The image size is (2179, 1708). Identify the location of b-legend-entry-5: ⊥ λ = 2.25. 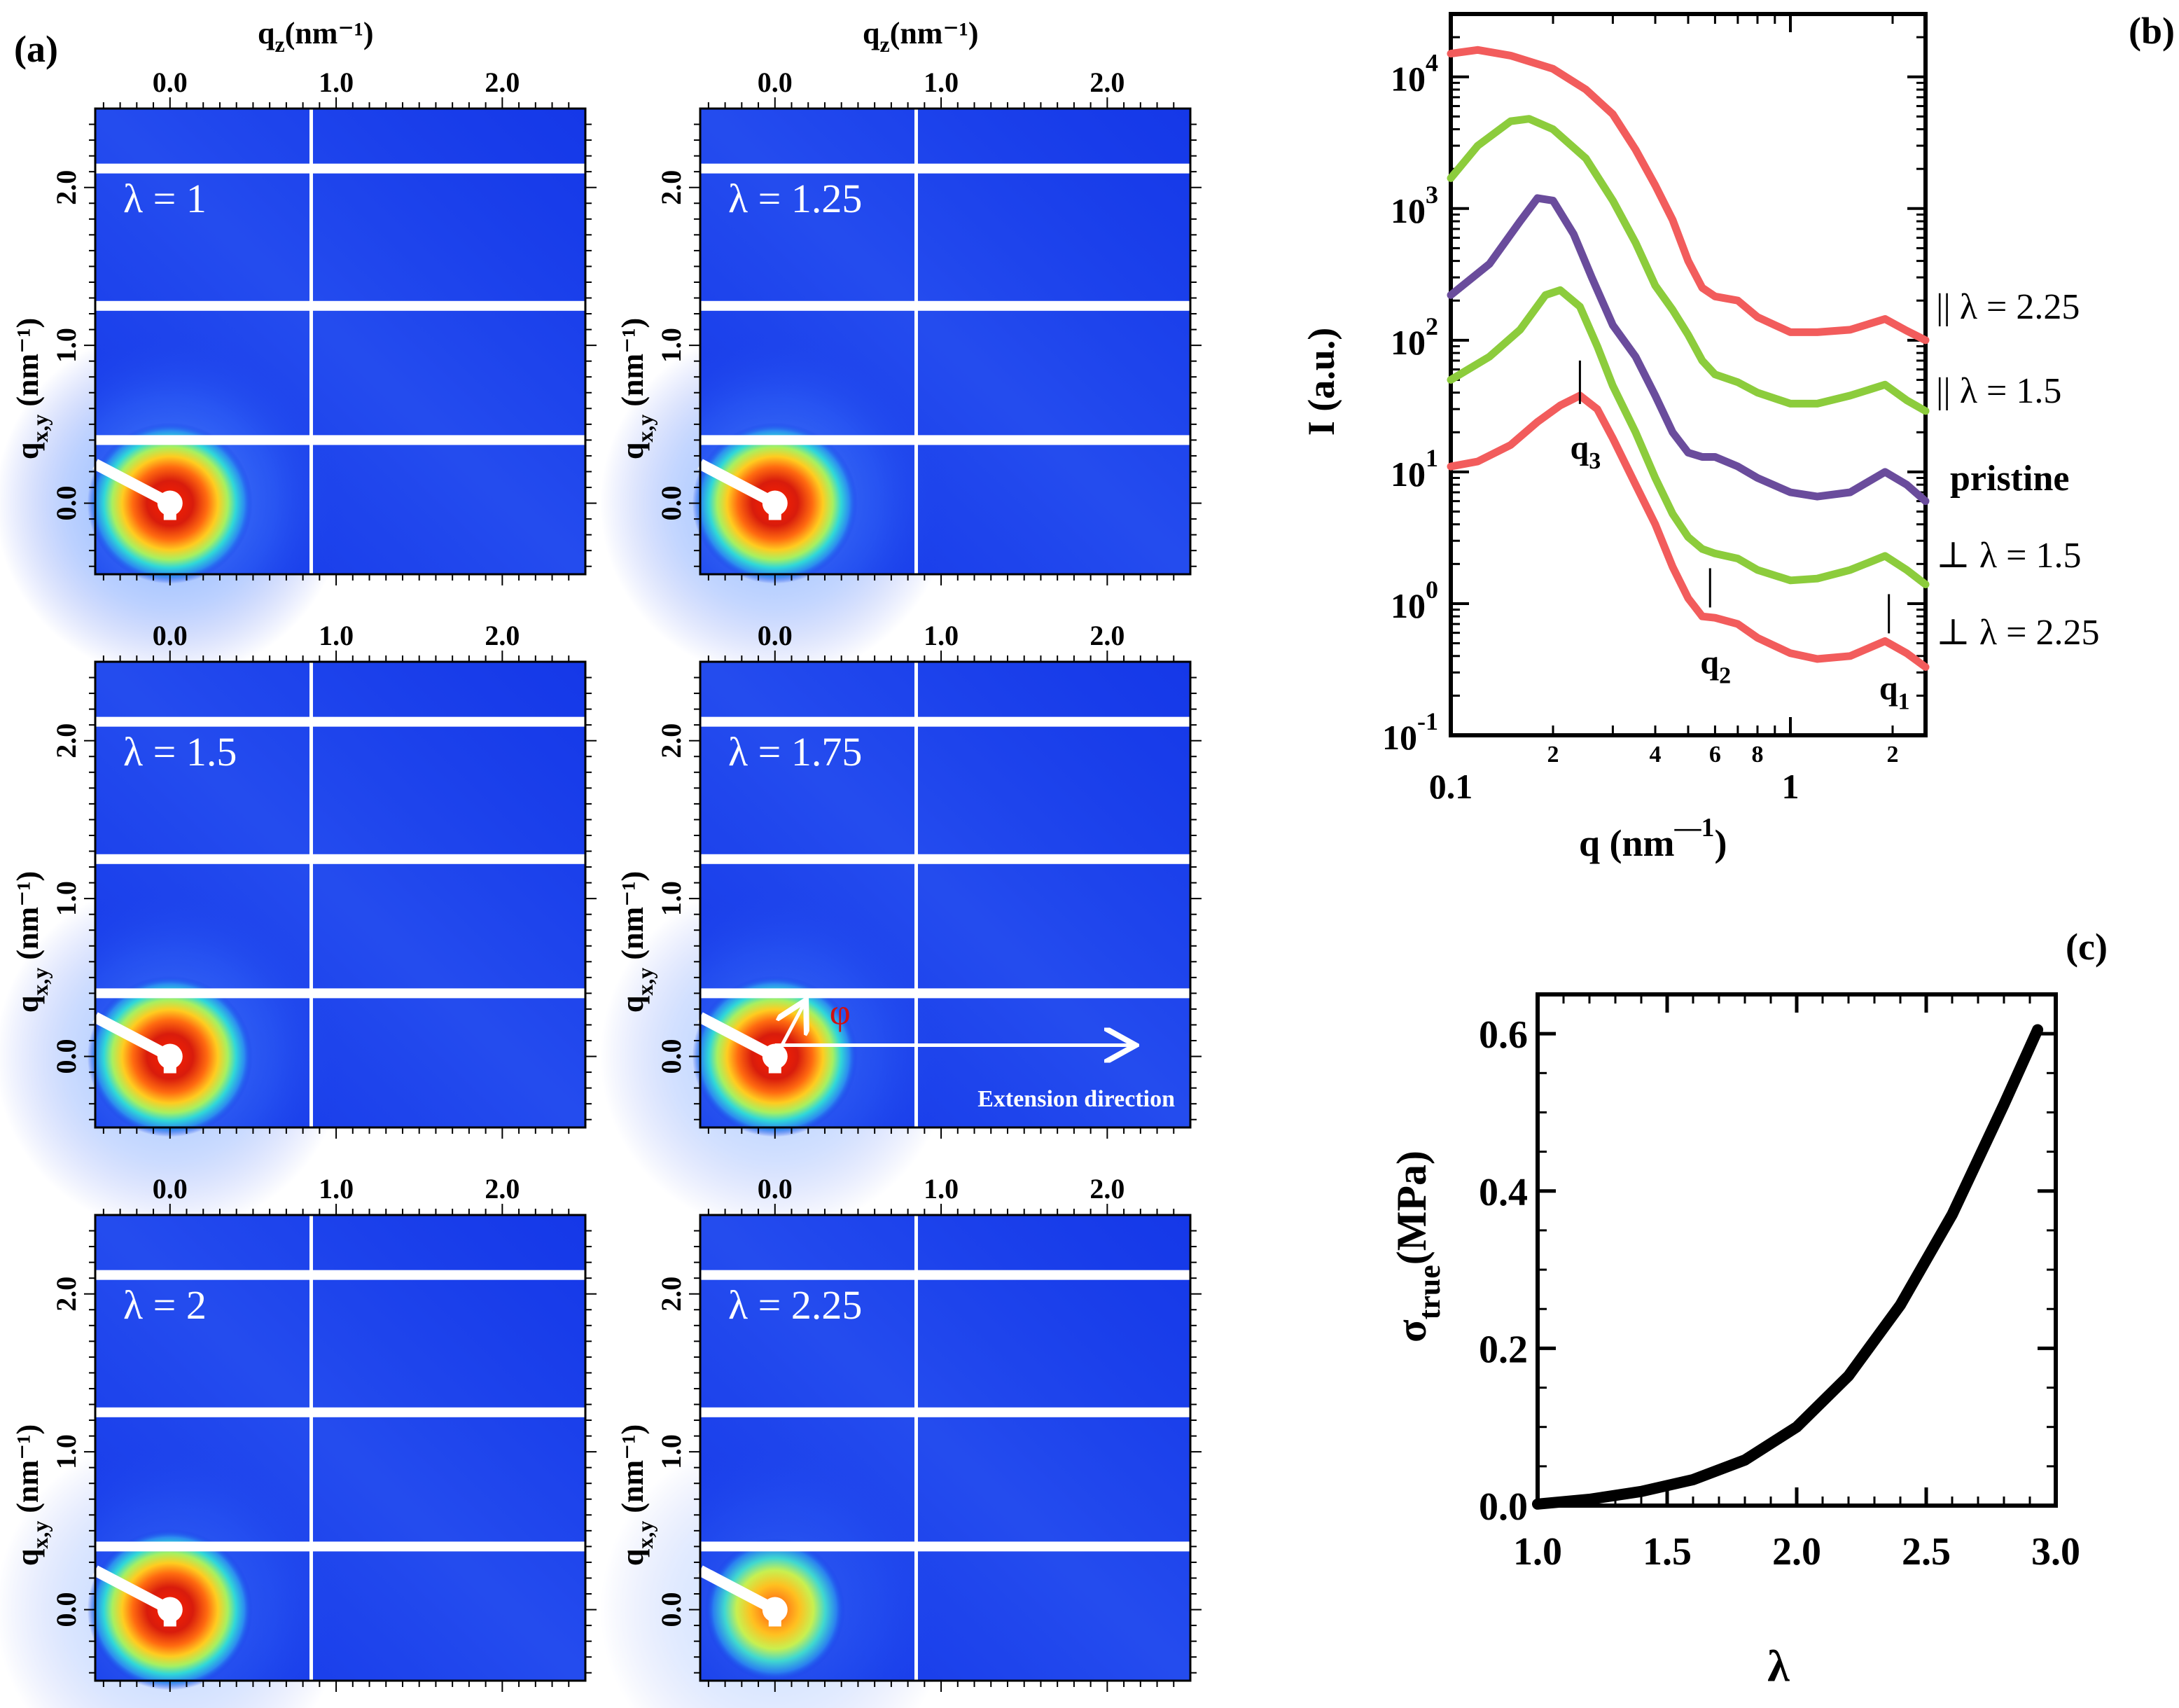
(2017, 633).